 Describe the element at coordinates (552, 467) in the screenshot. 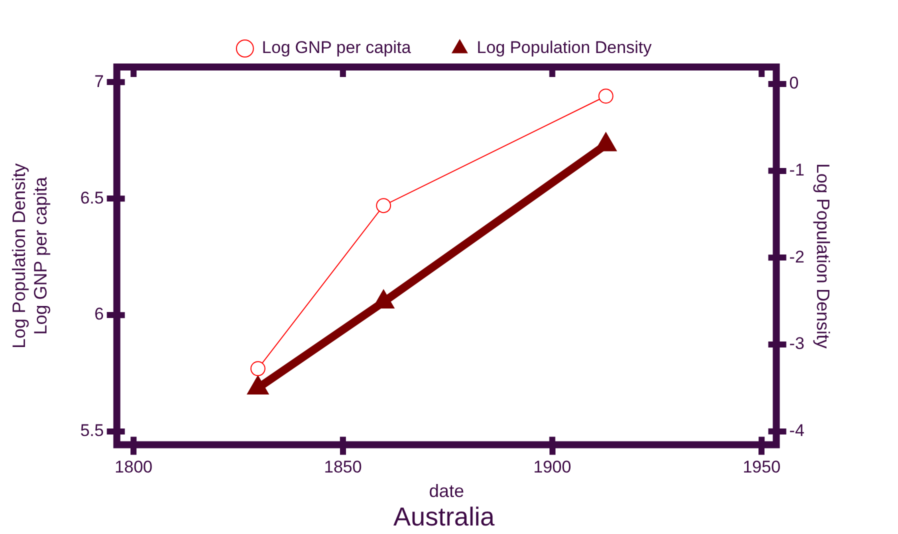

I see `x-tick-label: 1900` at that location.